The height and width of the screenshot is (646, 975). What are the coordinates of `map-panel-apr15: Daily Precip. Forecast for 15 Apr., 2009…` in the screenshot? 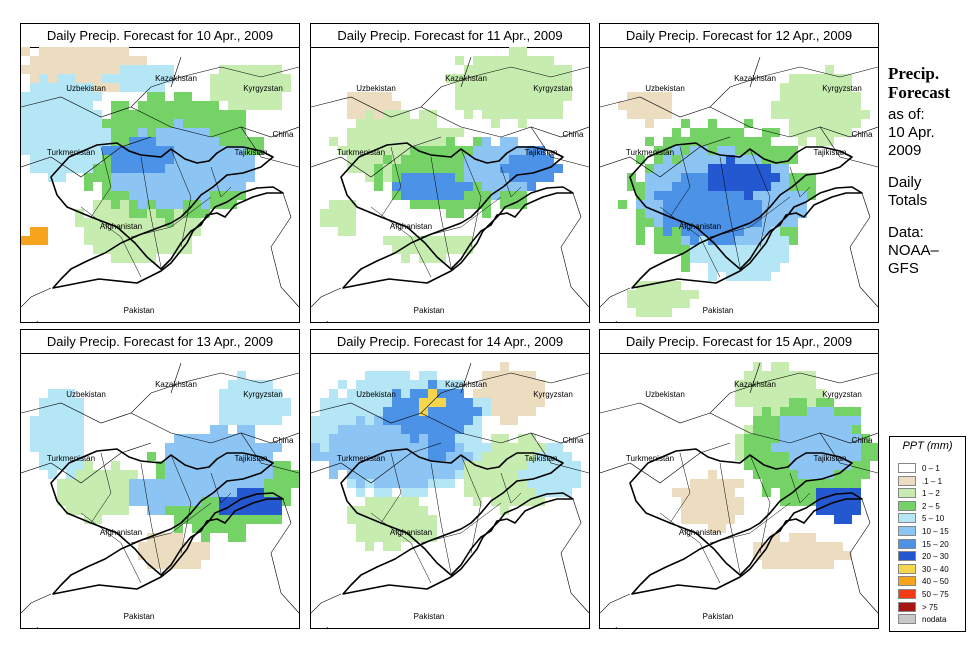 It's located at (739, 479).